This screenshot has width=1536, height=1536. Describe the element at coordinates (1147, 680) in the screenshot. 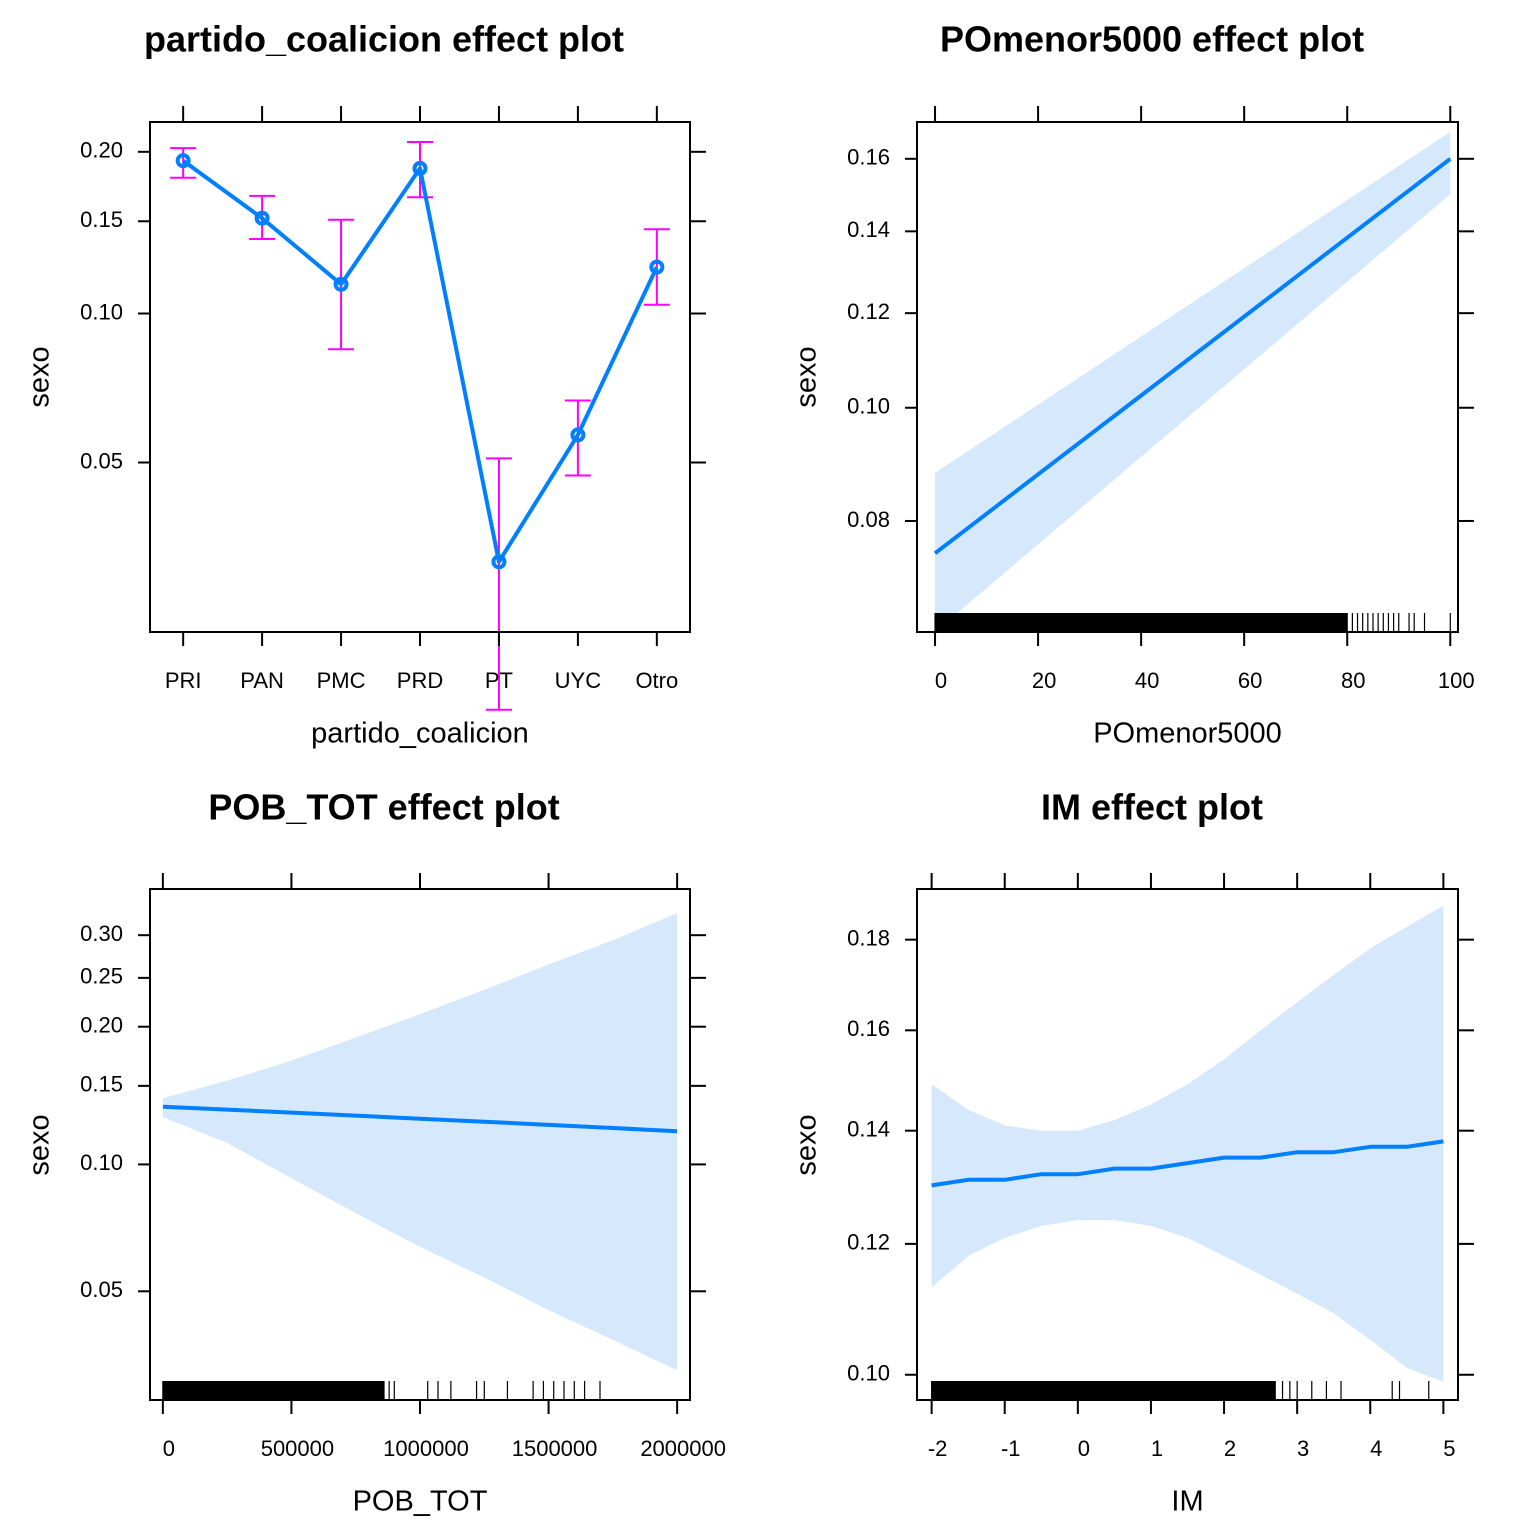

I see `x-tick-label: 40` at that location.